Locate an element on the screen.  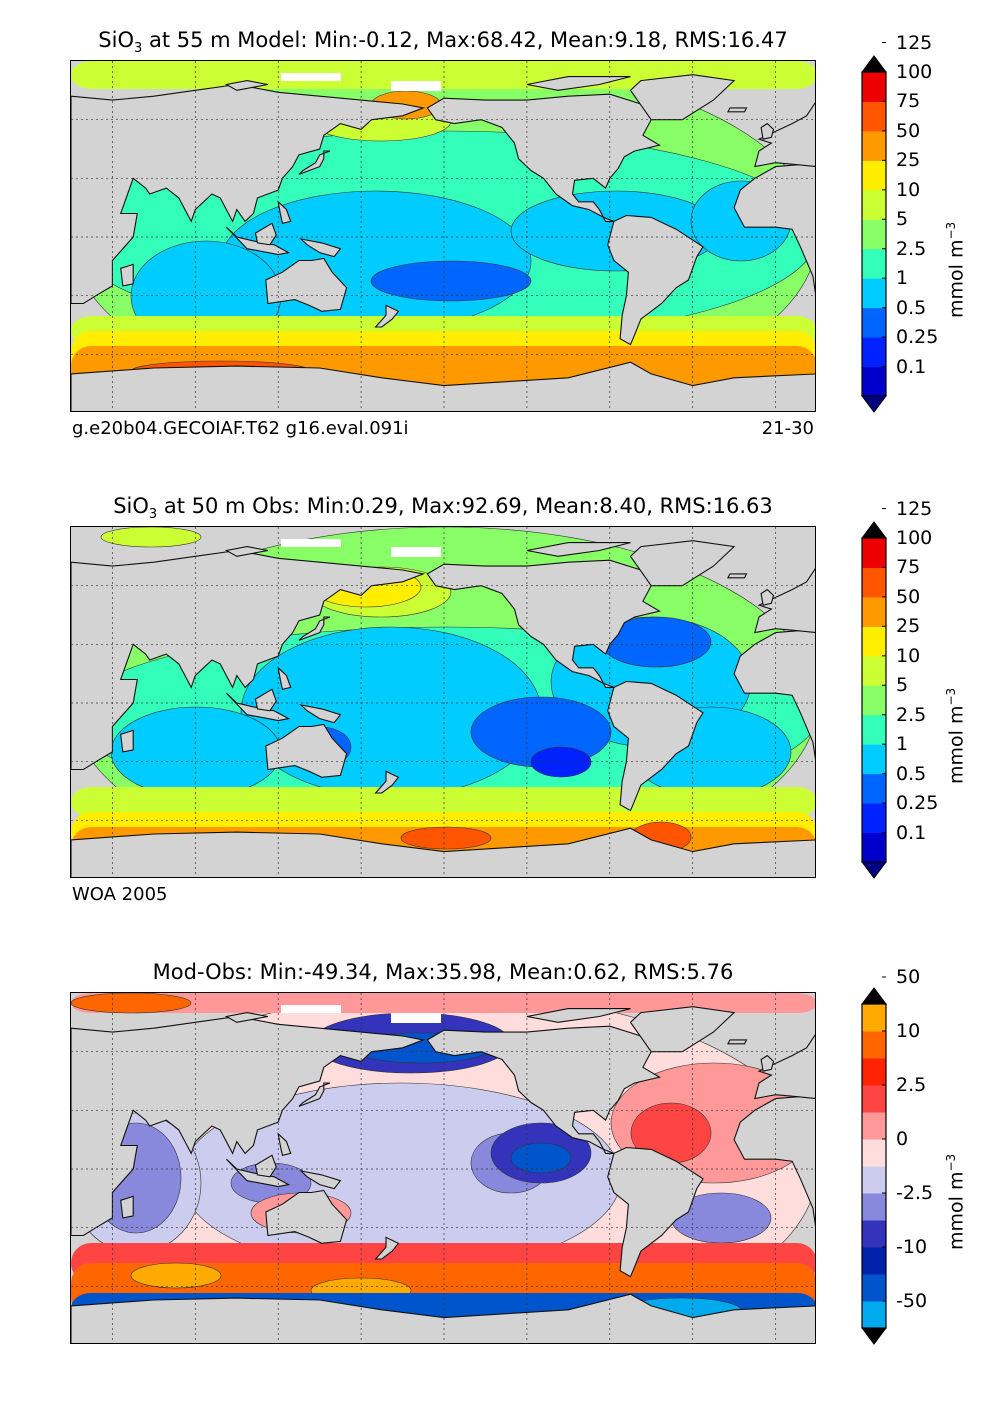
colorbar-arrow-low is located at coordinates (874, 404).